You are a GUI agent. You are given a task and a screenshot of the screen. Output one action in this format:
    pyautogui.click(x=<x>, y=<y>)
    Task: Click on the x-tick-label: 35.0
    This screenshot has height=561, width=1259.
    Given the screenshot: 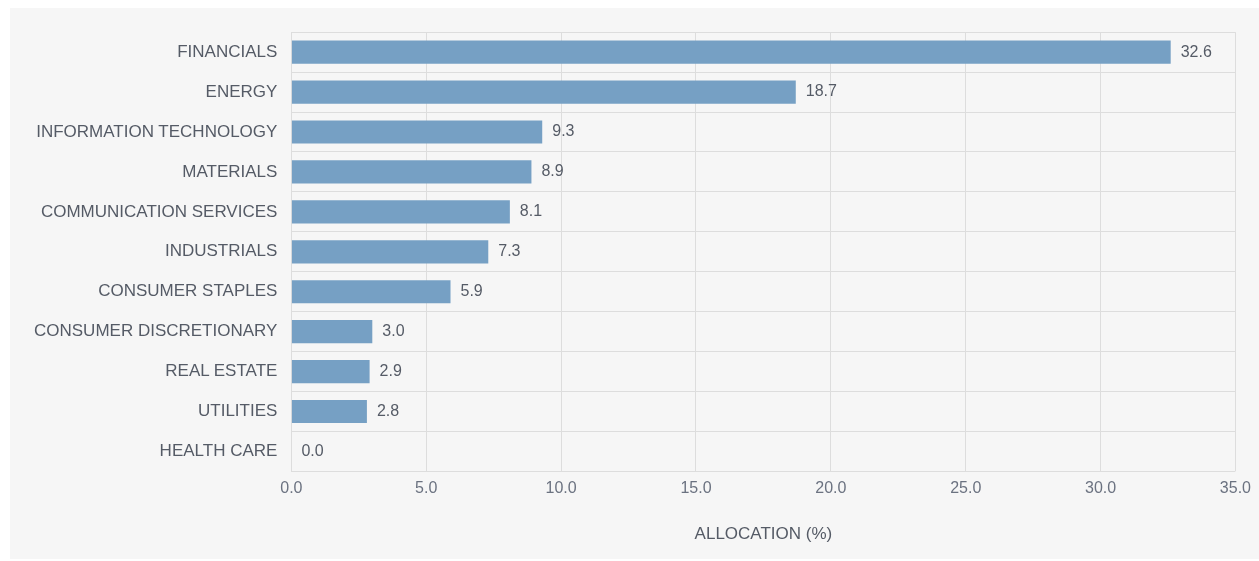 What is the action you would take?
    pyautogui.click(x=1235, y=488)
    